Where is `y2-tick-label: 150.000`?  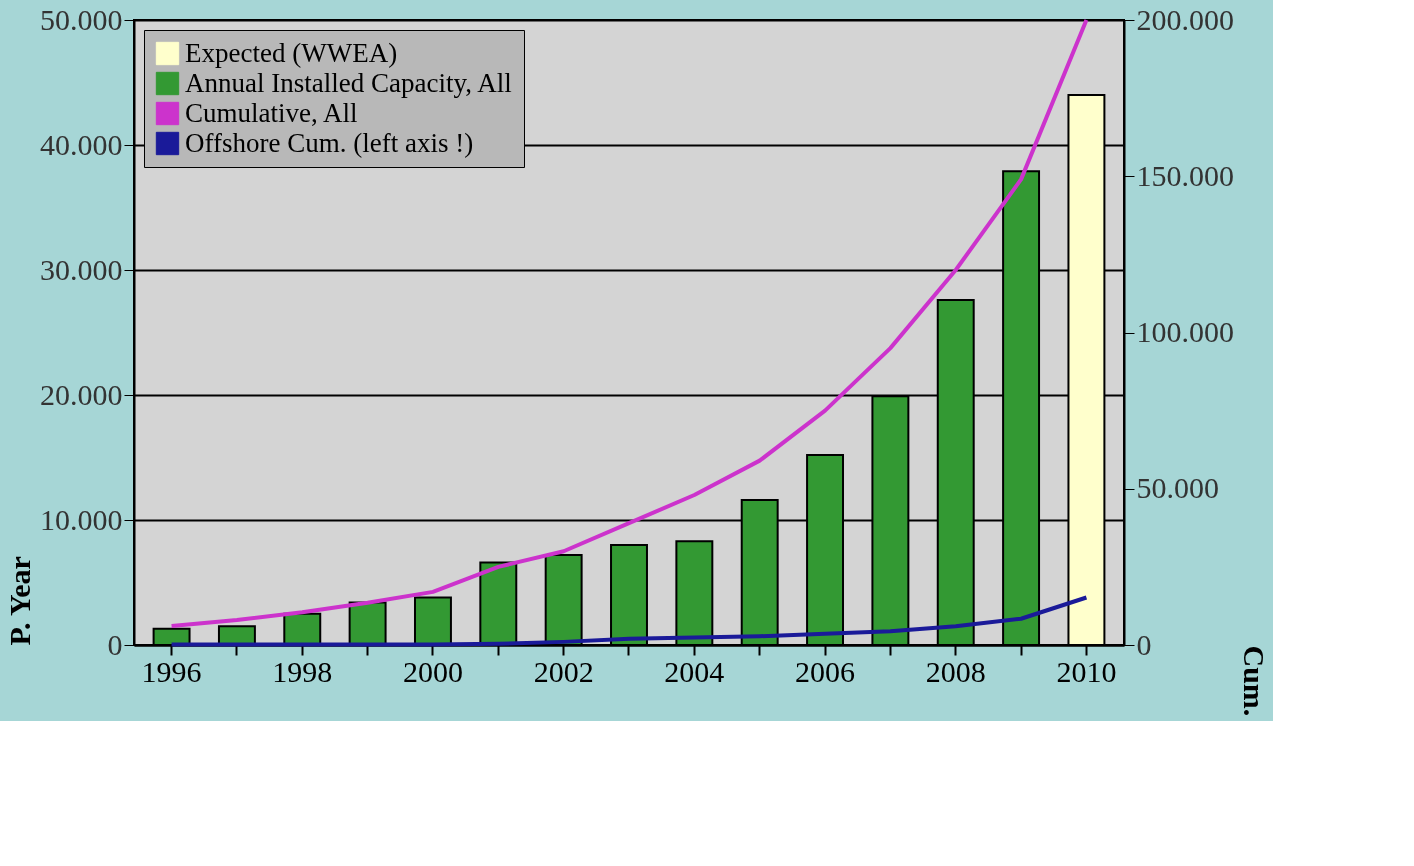 y2-tick-label: 150.000 is located at coordinates (1185, 175).